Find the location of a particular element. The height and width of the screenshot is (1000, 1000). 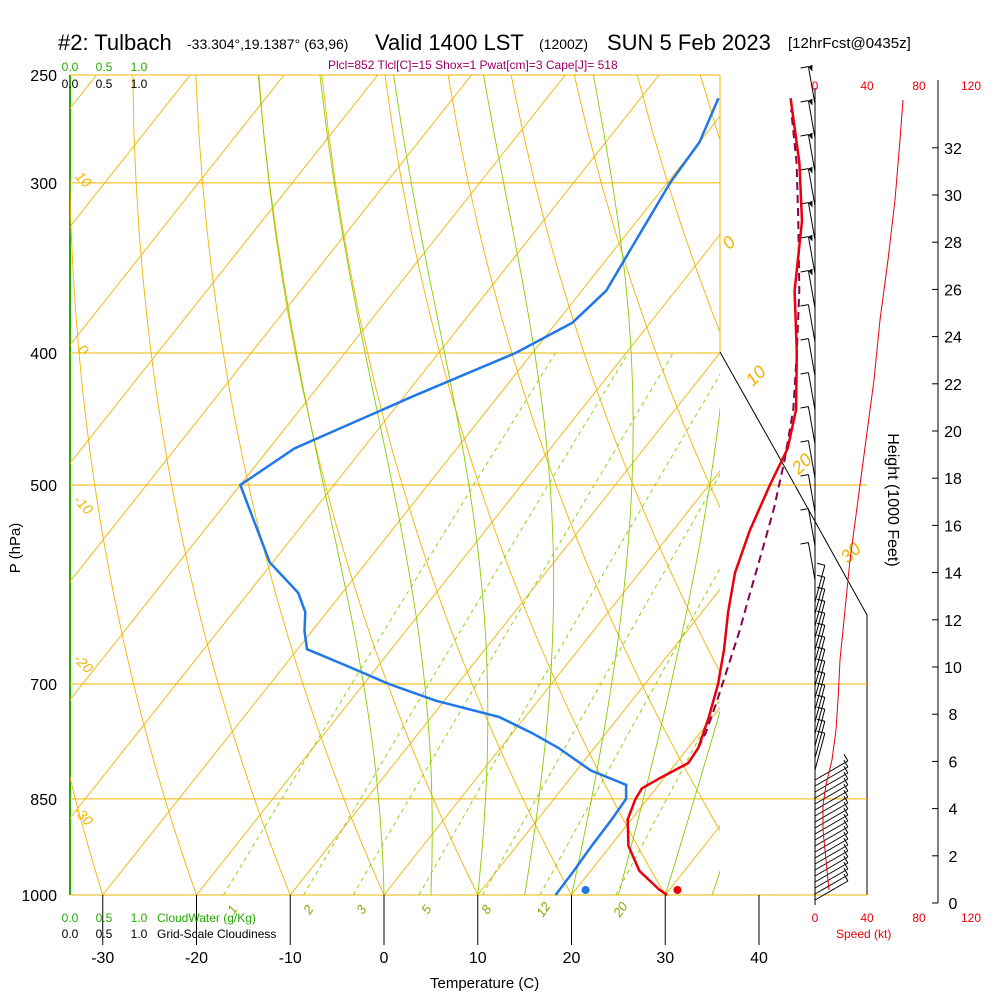

surface-dewpoint-point is located at coordinates (585, 890).